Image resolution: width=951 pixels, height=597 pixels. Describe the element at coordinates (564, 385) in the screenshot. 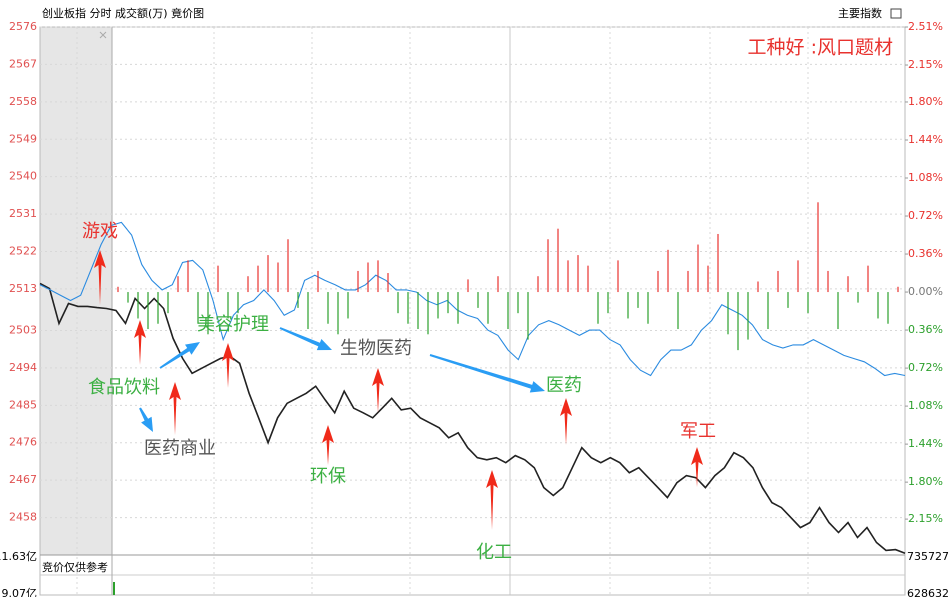

I see `annotation-label: 医药` at that location.